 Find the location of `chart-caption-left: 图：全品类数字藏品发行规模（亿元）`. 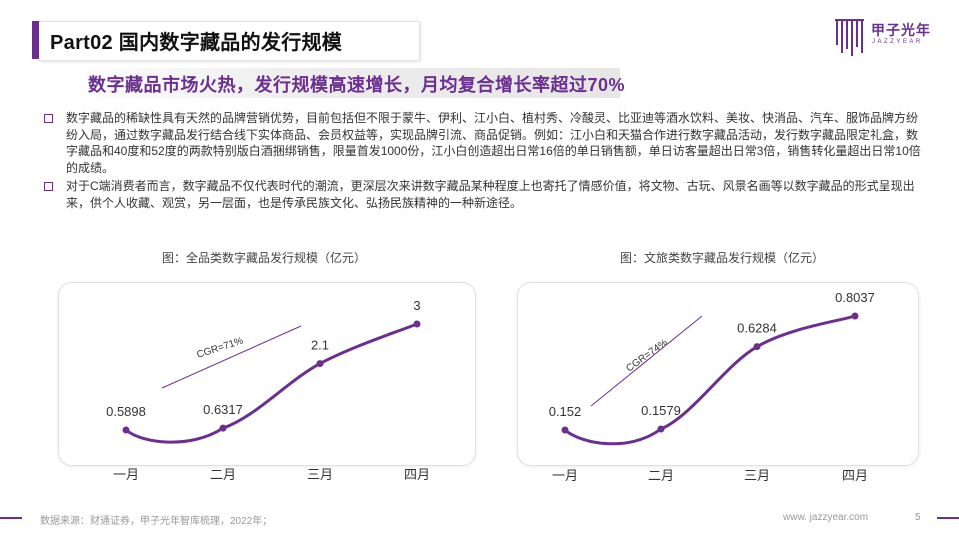

chart-caption-left: 图：全品类数字藏品发行规模（亿元） is located at coordinates (264, 258).